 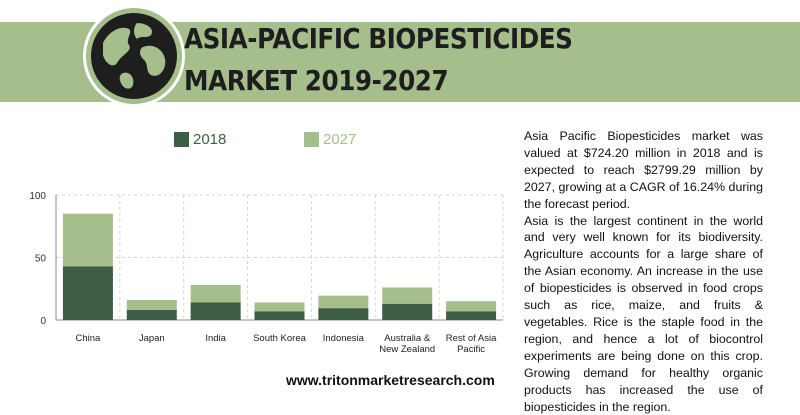 I want to click on x-tick-label: Rest of Asia Pacific, so click(x=471, y=344).